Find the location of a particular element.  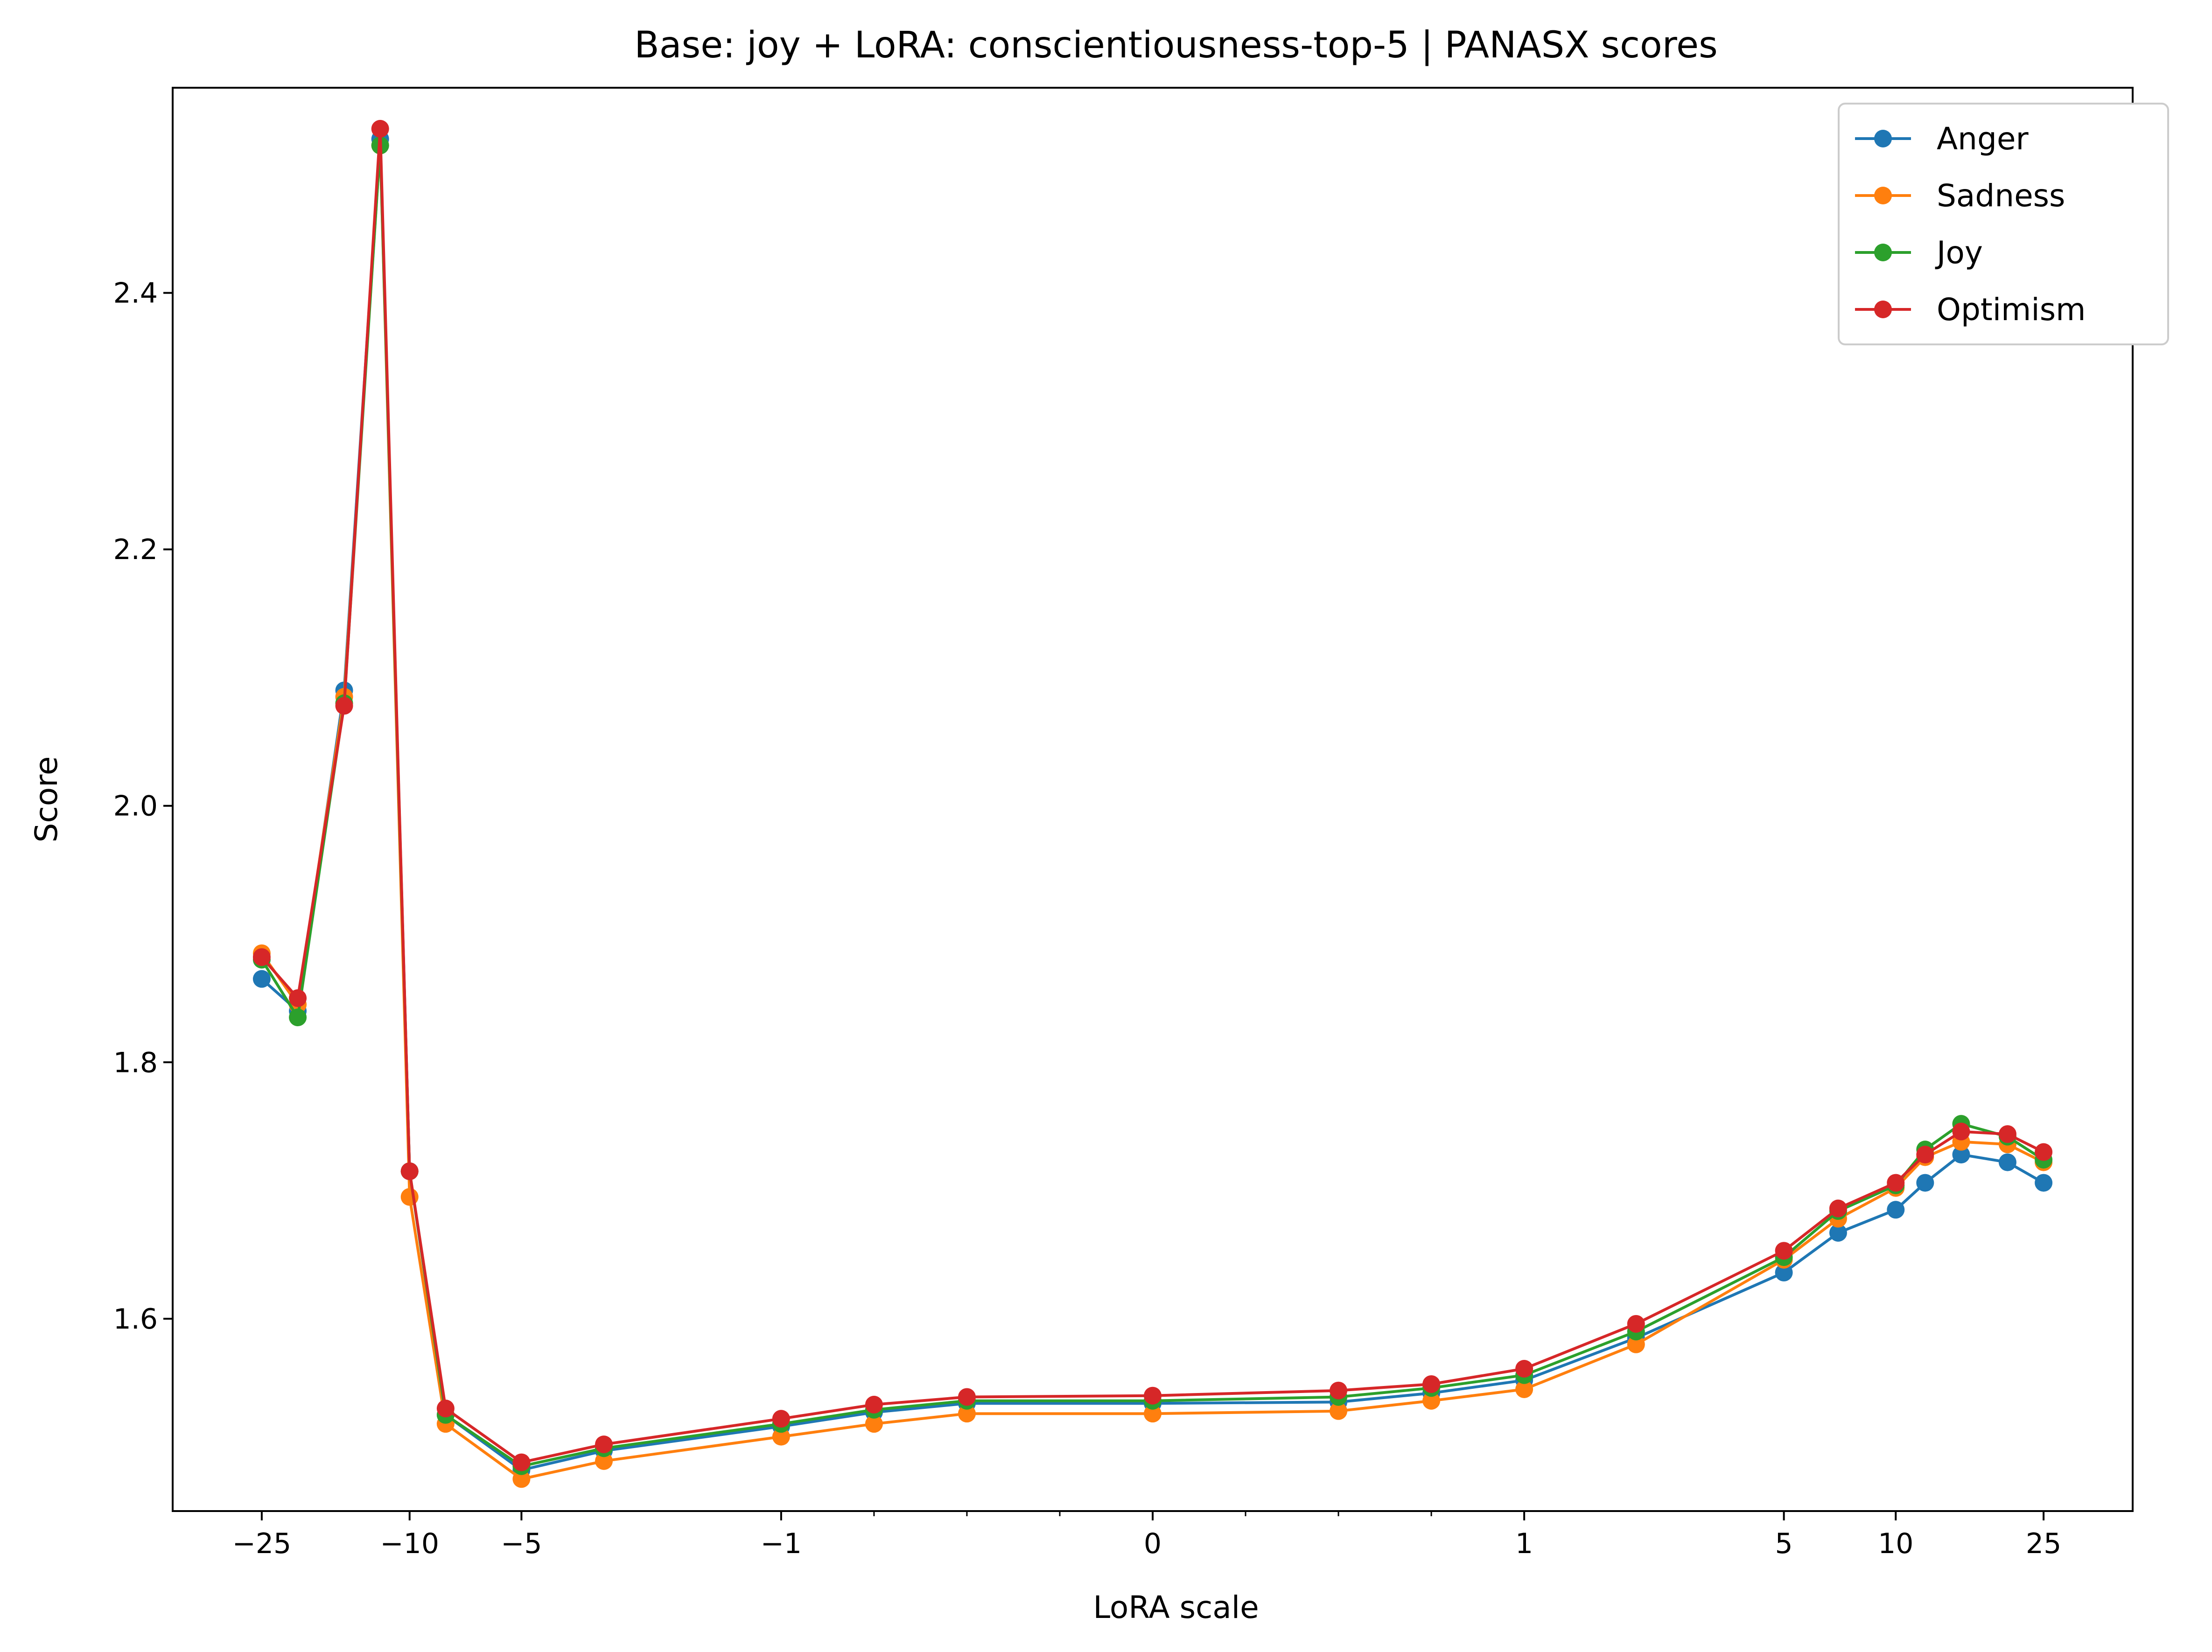

y-tick-label: 1.6 is located at coordinates (135, 1319).